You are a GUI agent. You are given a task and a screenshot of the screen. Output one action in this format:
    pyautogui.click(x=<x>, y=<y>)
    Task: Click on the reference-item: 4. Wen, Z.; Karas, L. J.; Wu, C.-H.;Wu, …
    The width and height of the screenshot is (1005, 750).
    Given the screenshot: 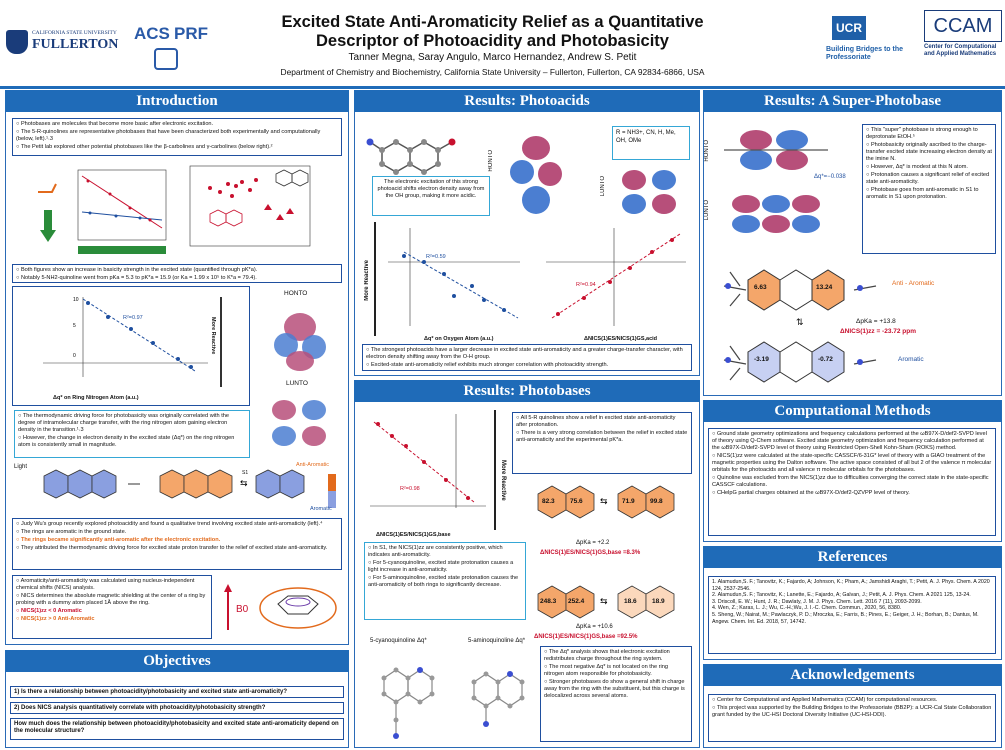 What is the action you would take?
    pyautogui.click(x=807, y=608)
    